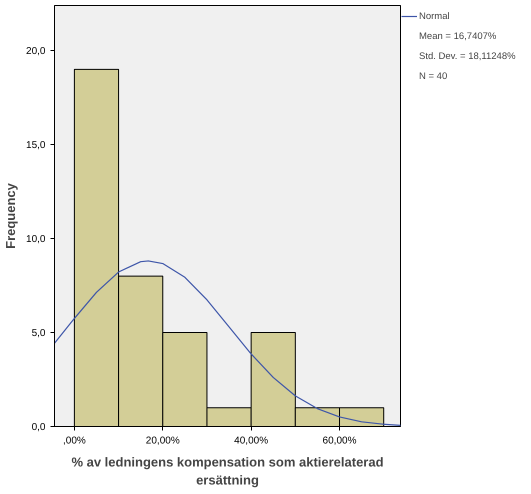 This screenshot has width=531, height=494. What do you see at coordinates (36, 146) in the screenshot?
I see `y-tick-label: 15,0` at bounding box center [36, 146].